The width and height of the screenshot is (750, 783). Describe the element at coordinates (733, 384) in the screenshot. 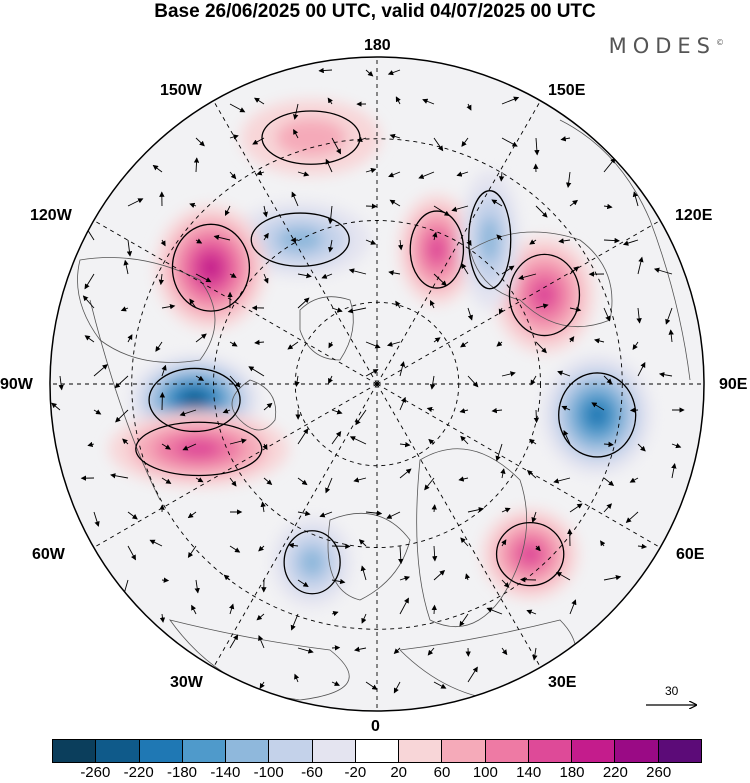

I see `lon-label-90e: 90E` at that location.